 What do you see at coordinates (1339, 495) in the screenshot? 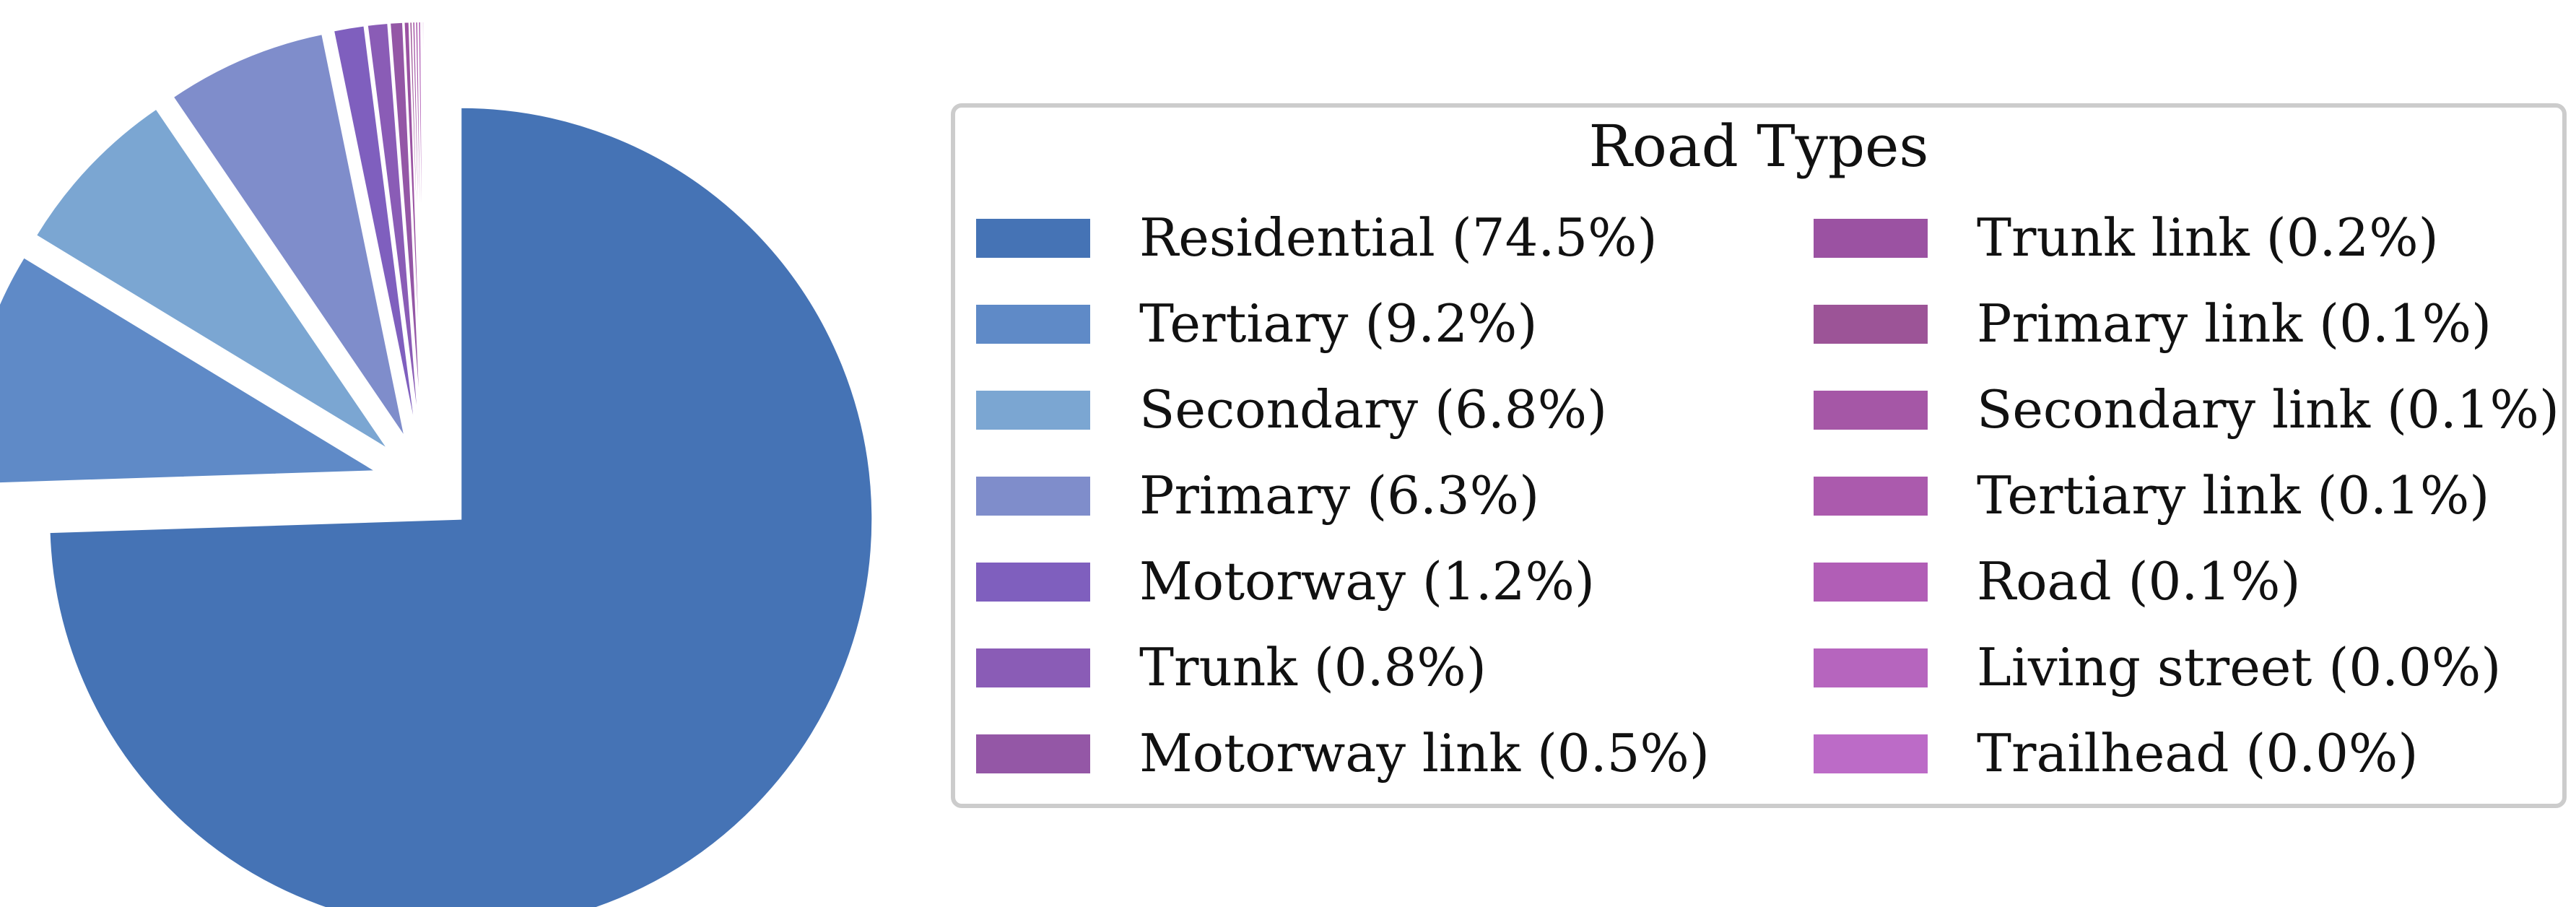
I see `legend-label: Primary (6.3%)` at bounding box center [1339, 495].